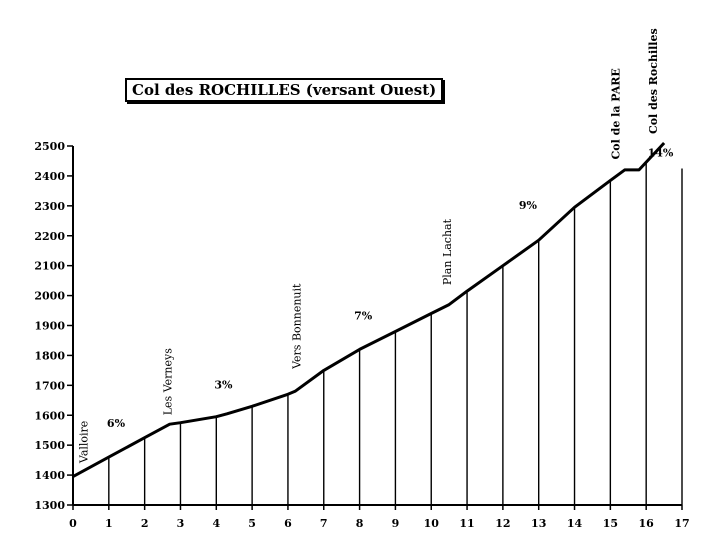  I want to click on place-label: Col des Rochilles, so click(653, 81).